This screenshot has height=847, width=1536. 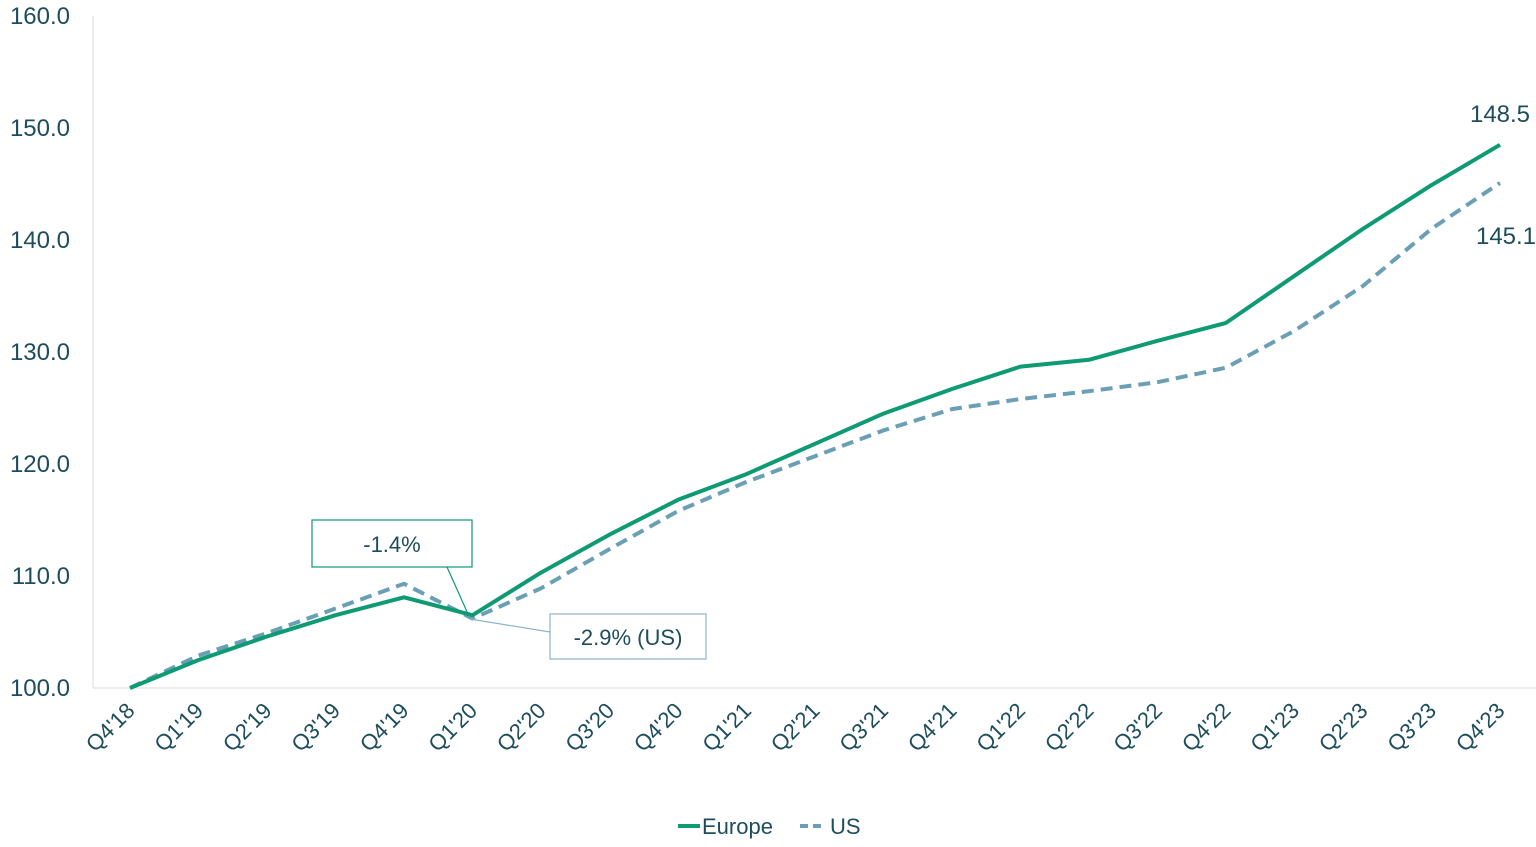 I want to click on callout-europe-dip: -1.4%, so click(x=392, y=567).